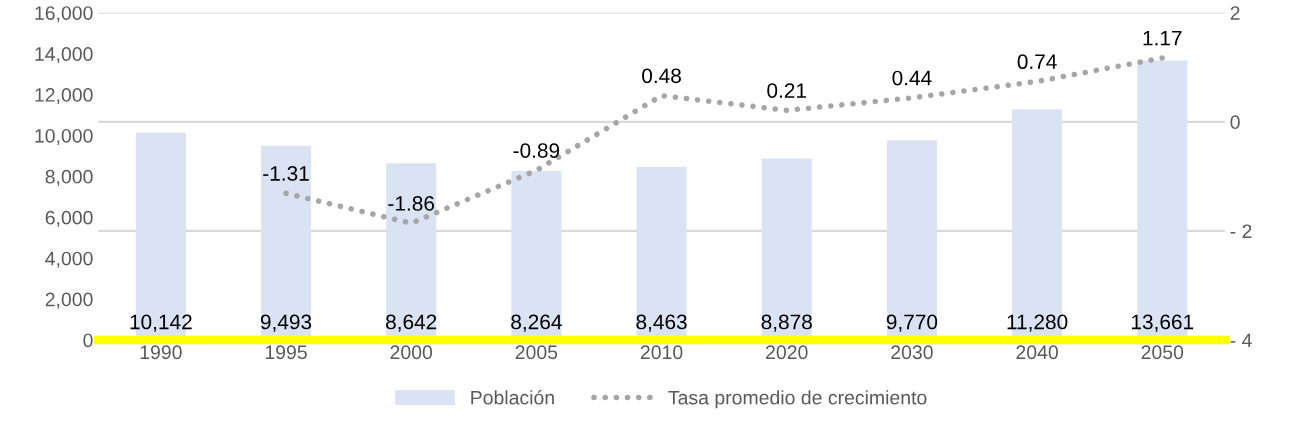 The height and width of the screenshot is (425, 1310). What do you see at coordinates (286, 323) in the screenshot?
I see `data-label: 9,493` at bounding box center [286, 323].